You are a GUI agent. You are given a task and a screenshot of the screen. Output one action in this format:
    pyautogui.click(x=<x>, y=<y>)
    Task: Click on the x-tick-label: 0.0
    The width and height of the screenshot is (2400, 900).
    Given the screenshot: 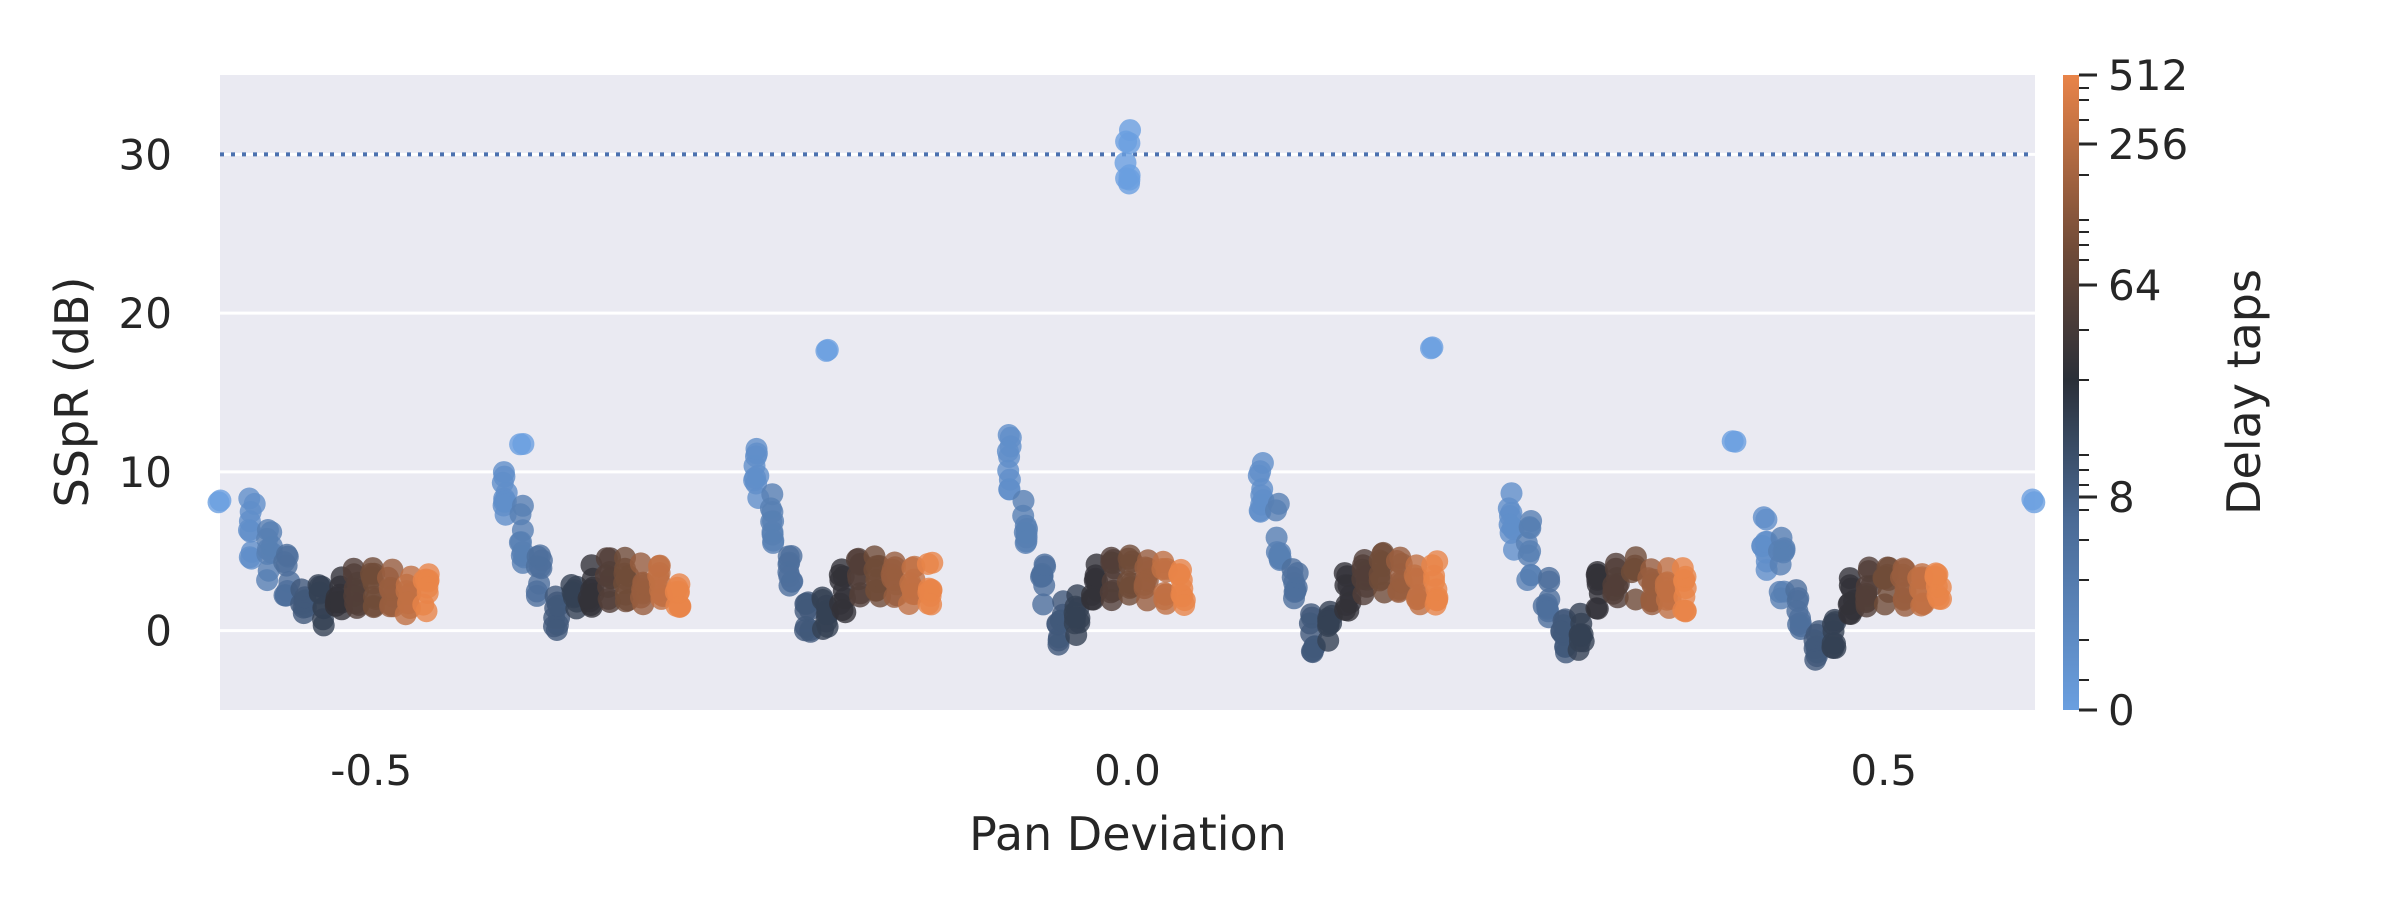 What is the action you would take?
    pyautogui.click(x=1127, y=770)
    